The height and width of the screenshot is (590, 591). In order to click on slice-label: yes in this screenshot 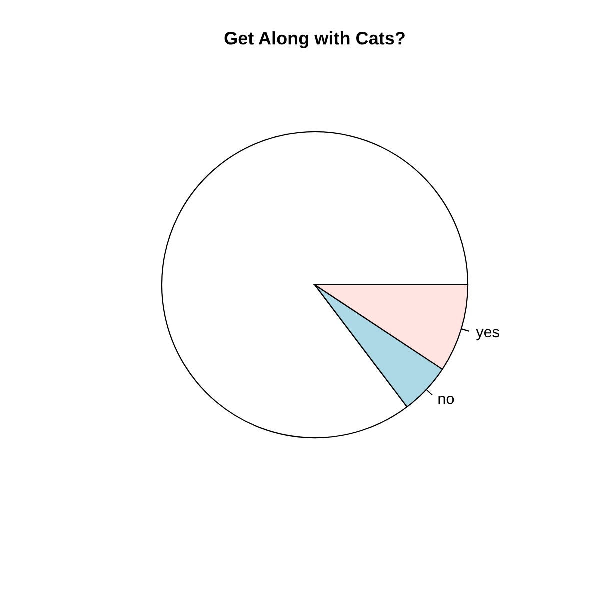, I will do `click(488, 335)`.